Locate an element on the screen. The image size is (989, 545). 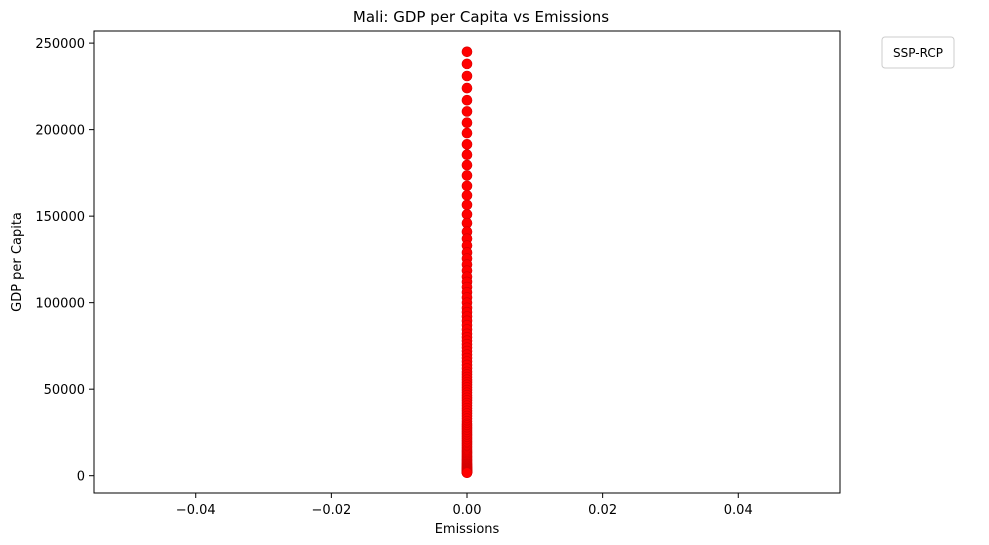
x-axis-label: Emissions is located at coordinates (467, 529).